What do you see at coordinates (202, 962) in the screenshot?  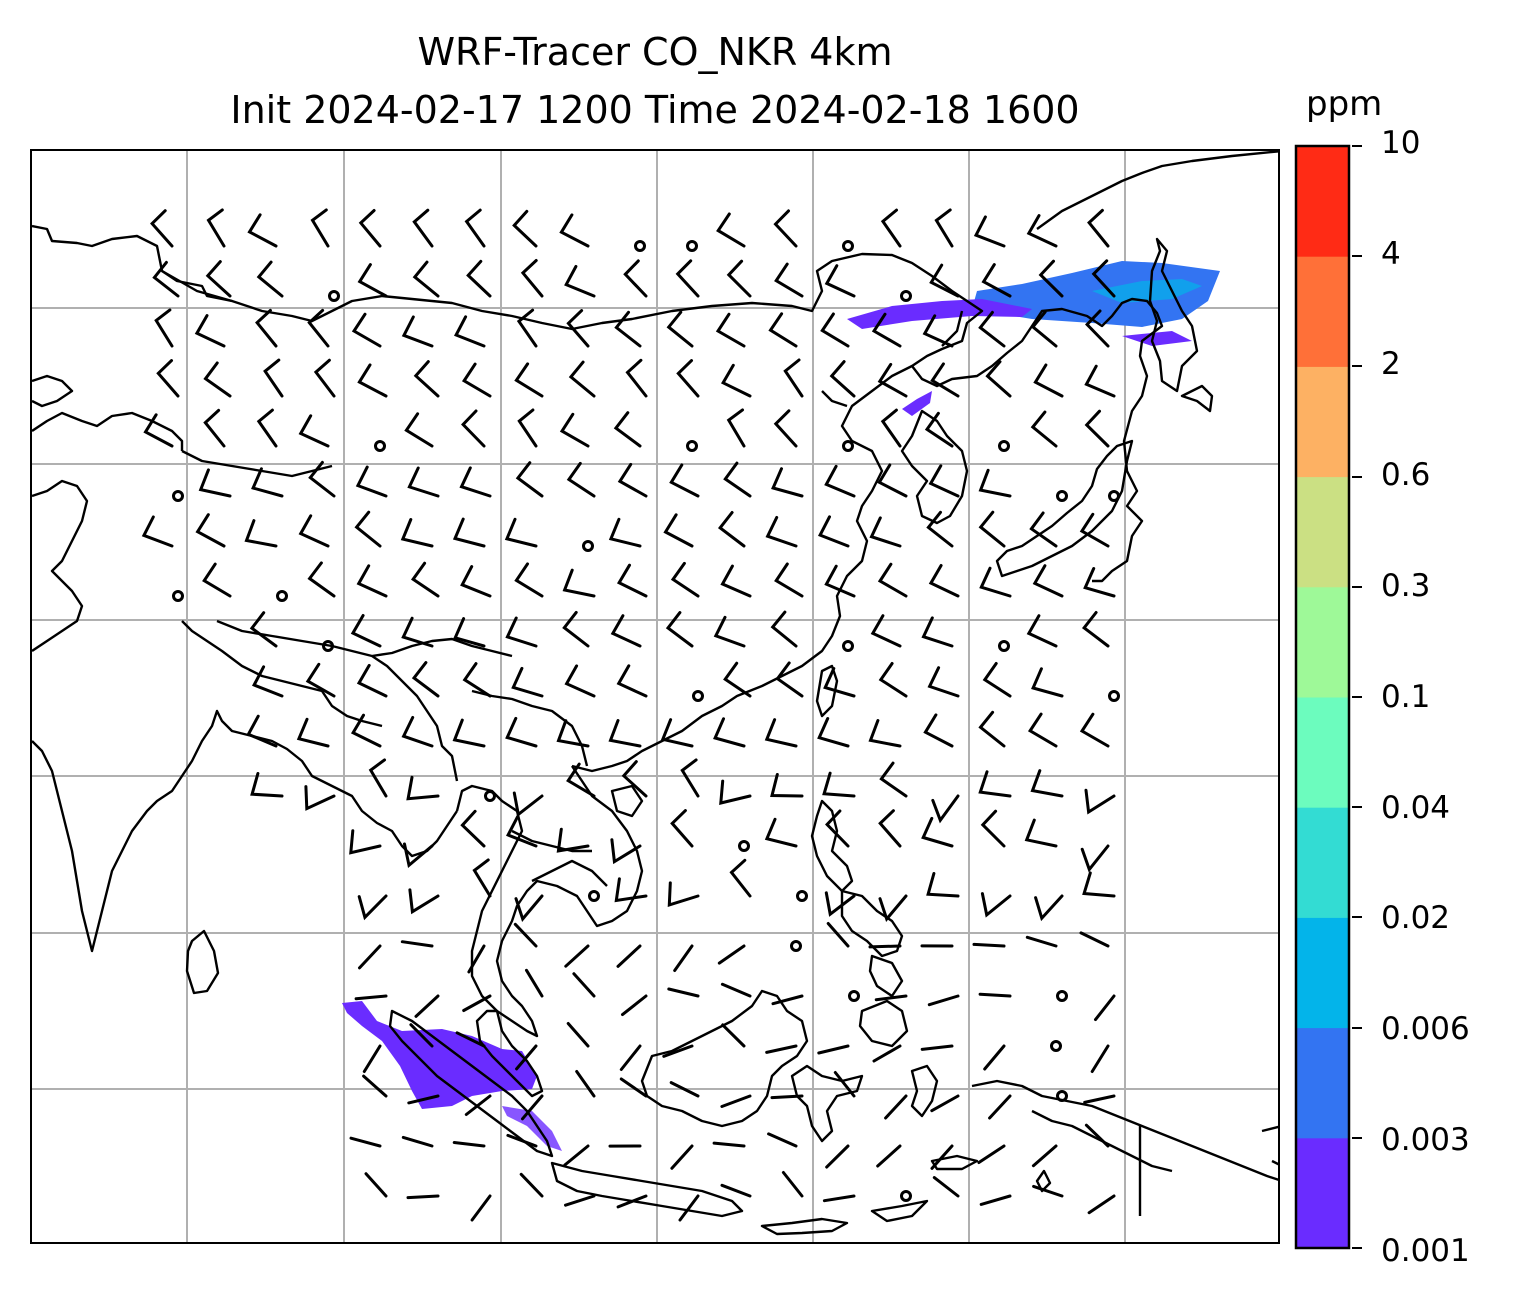 I see `coastline-sri-lanka` at bounding box center [202, 962].